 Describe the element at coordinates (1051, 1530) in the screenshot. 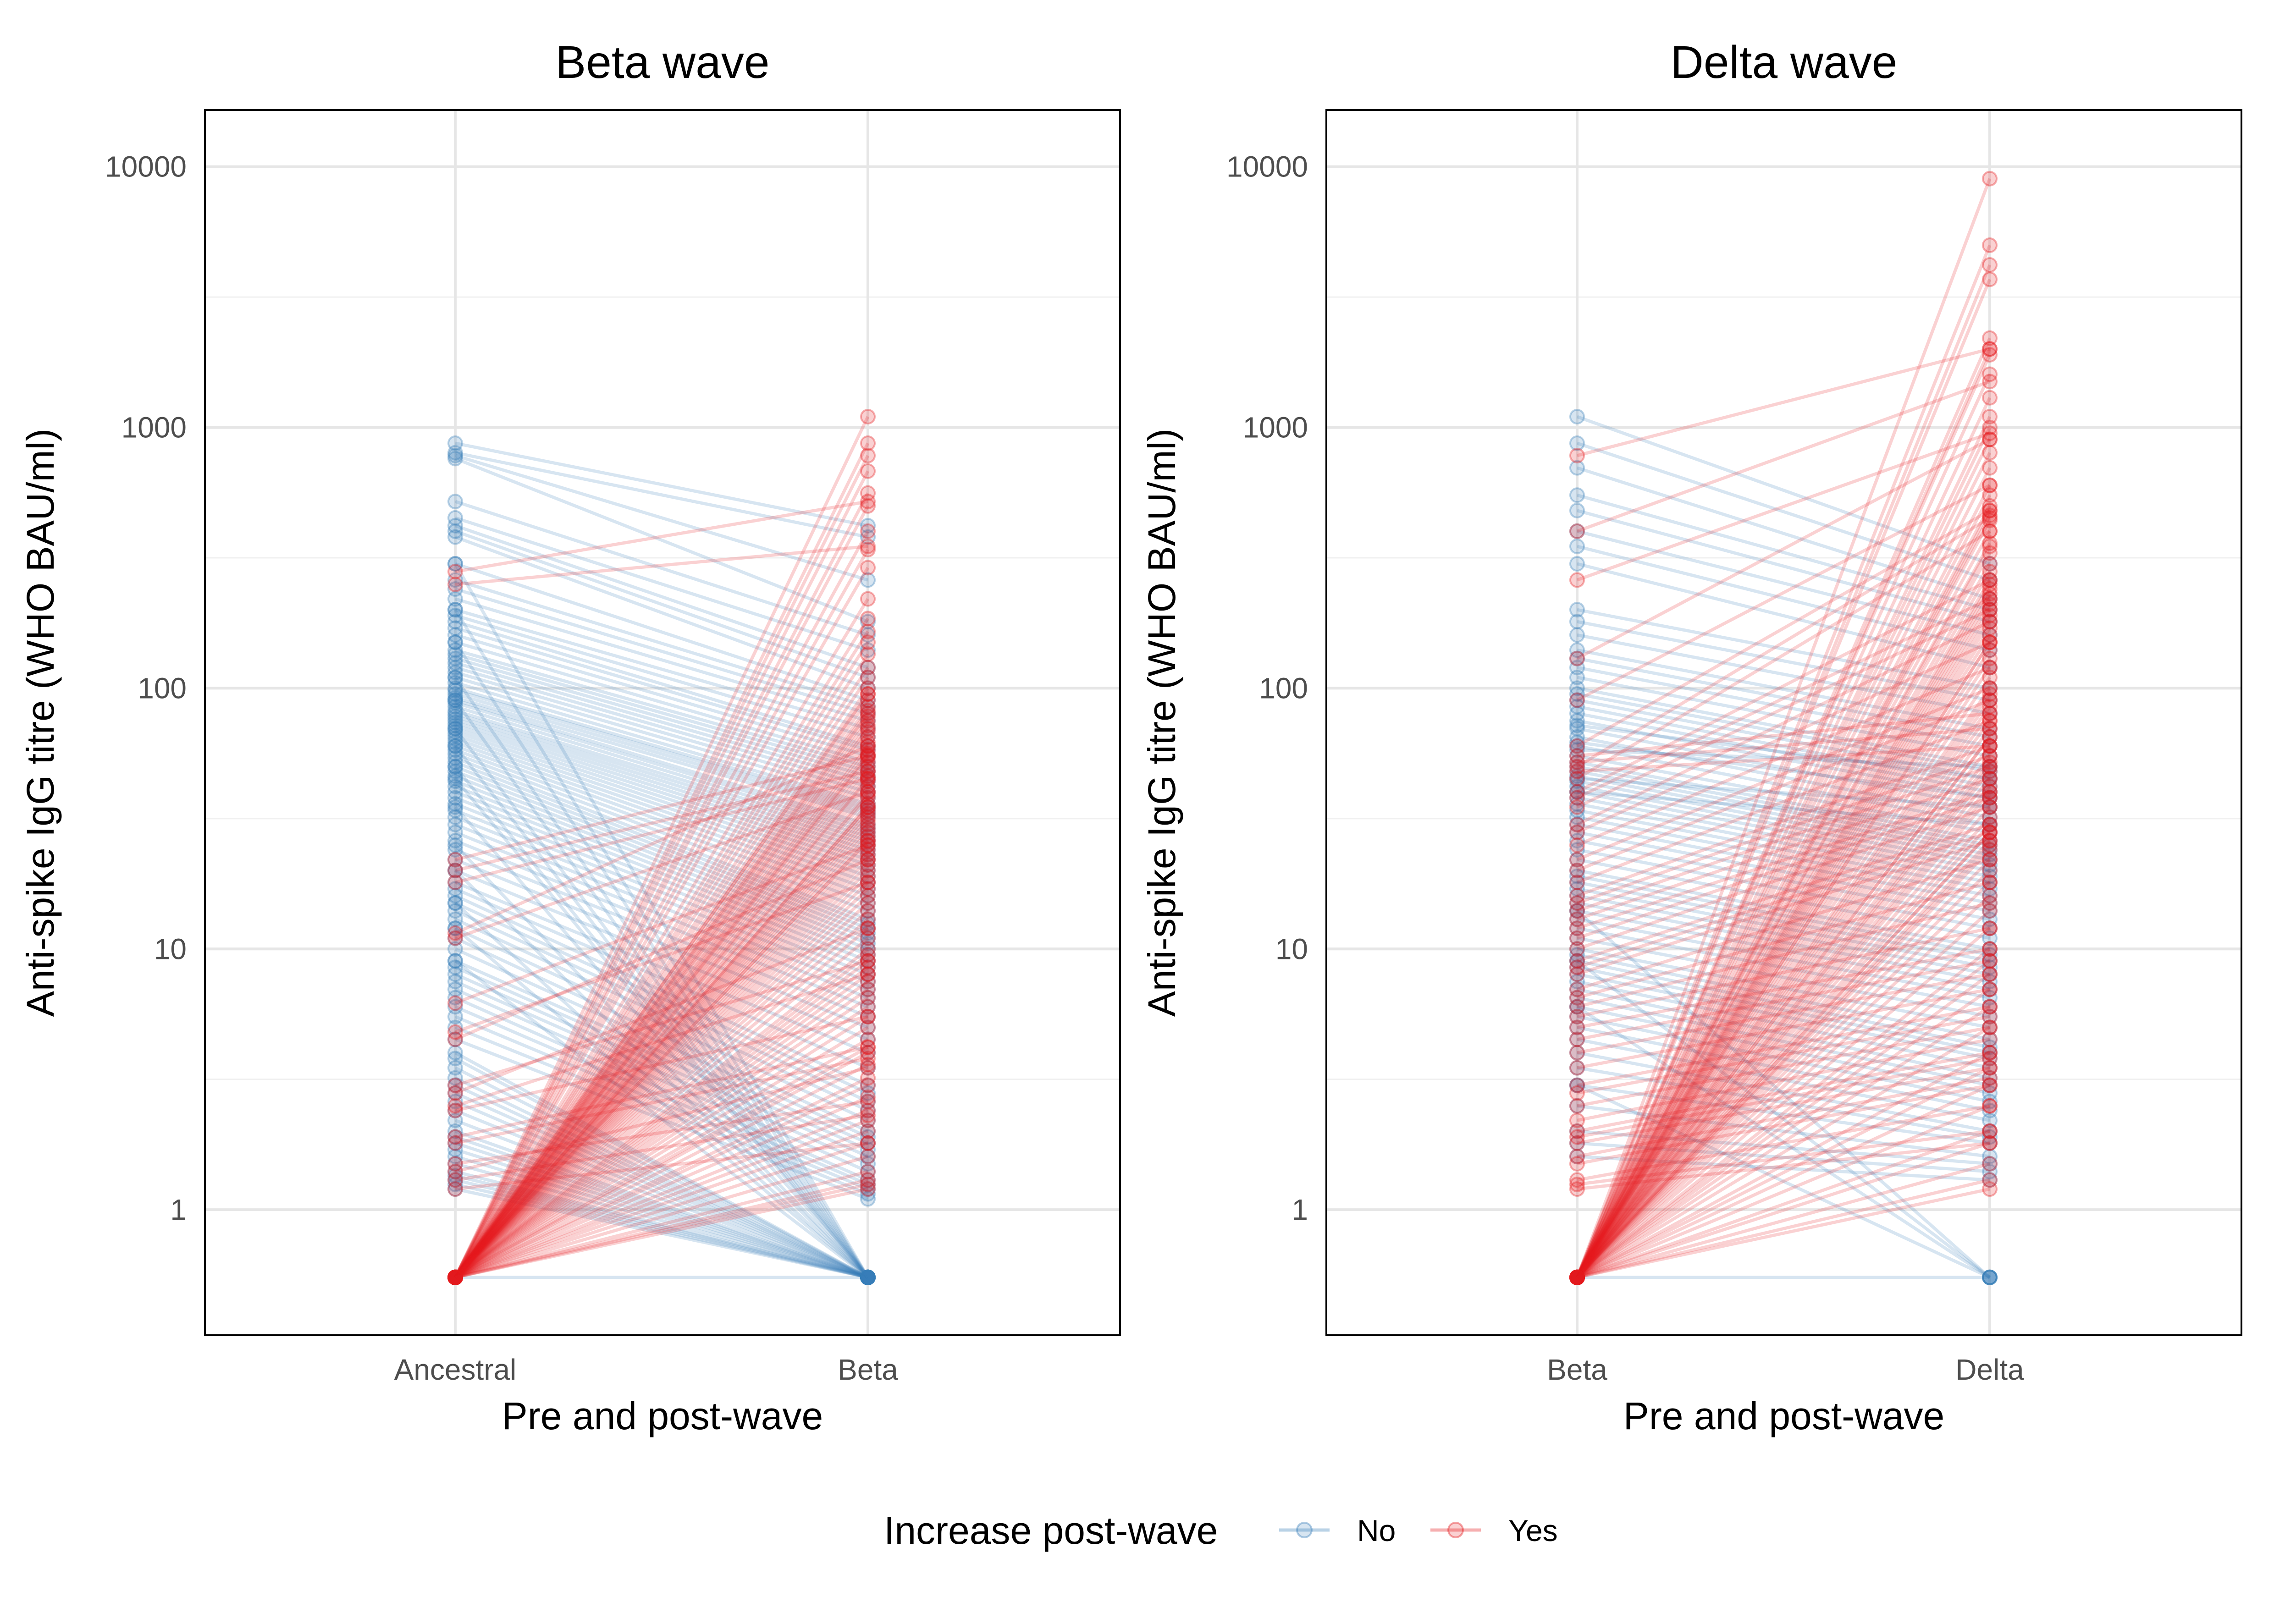

I see `legend-title: Increase post-wave` at that location.